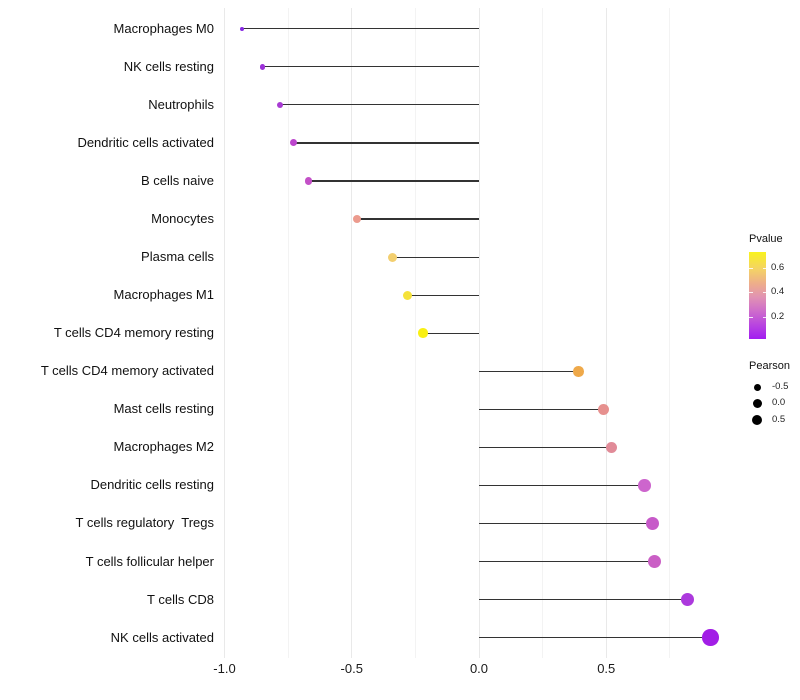 The image size is (800, 700). I want to click on category-label: B cells naive, so click(177, 180).